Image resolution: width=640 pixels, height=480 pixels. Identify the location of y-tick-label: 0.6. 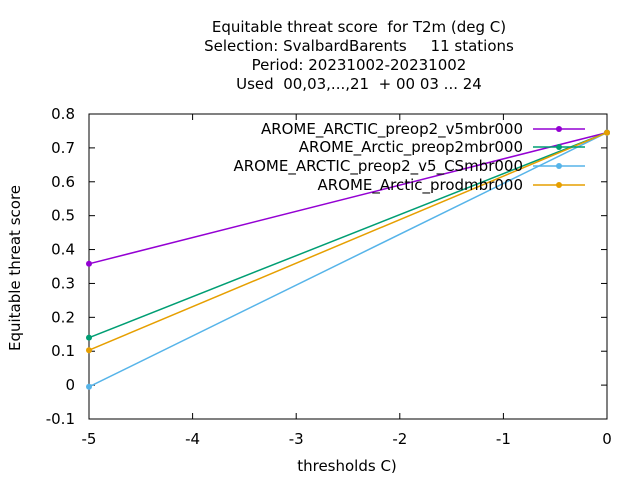
(63, 182).